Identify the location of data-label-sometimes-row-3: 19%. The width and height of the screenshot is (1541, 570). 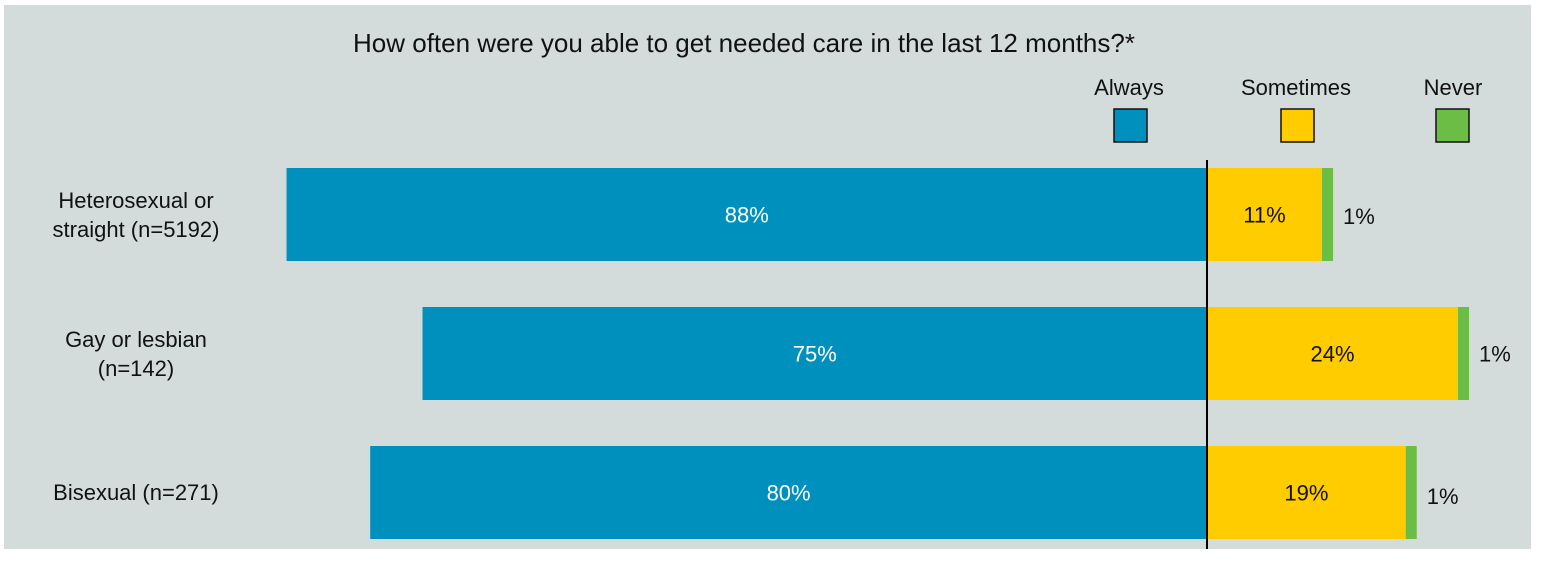
(1306, 493).